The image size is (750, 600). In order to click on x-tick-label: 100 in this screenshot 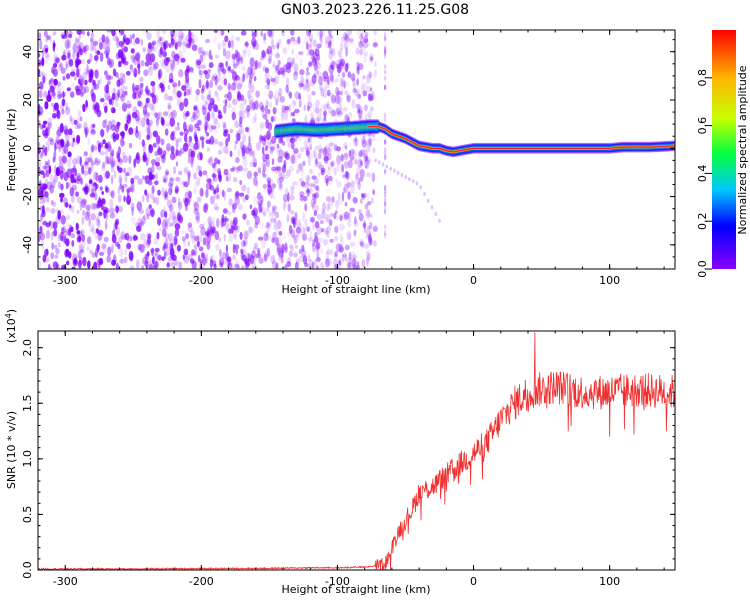, I will do `click(609, 280)`.